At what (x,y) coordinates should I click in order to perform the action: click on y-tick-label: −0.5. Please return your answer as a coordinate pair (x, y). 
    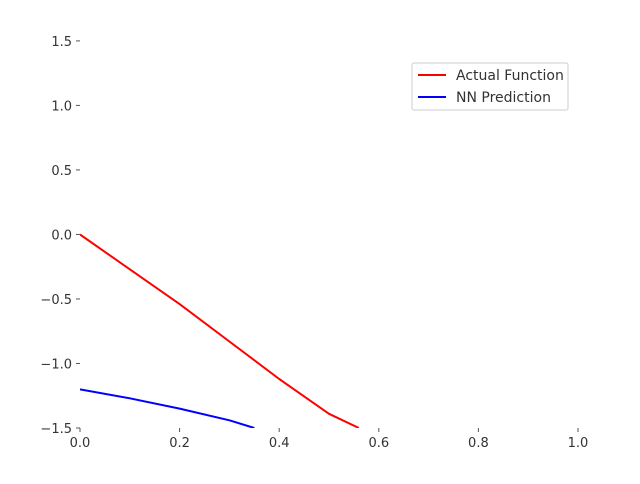
    Looking at the image, I should click on (56, 300).